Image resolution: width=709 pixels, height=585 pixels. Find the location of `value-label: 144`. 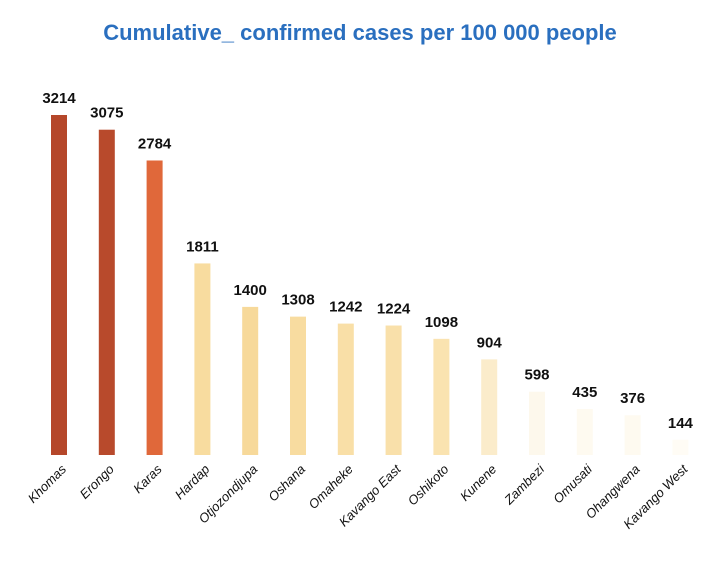

value-label: 144 is located at coordinates (681, 423).